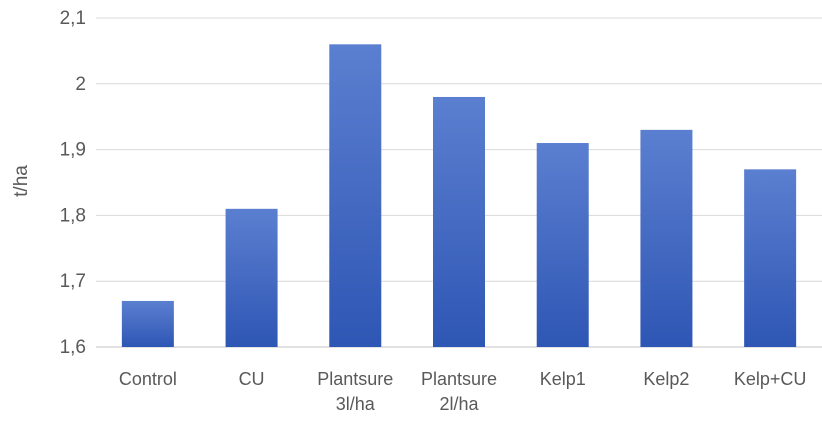 This screenshot has height=424, width=822. I want to click on y-axis-ticks: 1,6 1,7 1,8 1,9 2 2,1, so click(73, 183).